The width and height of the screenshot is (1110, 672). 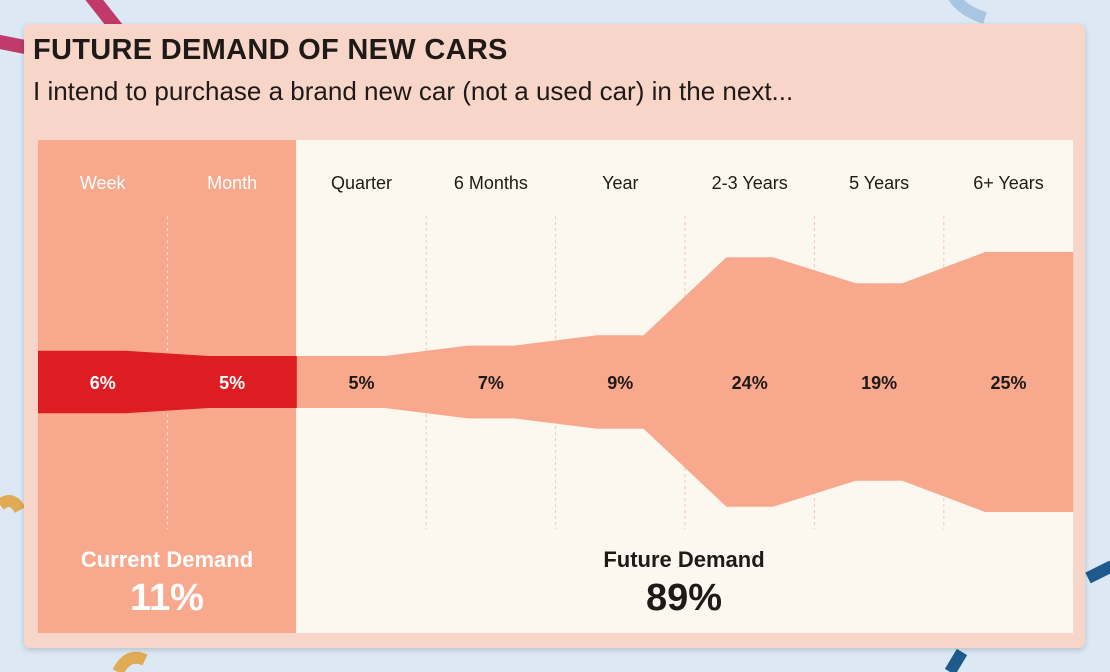 What do you see at coordinates (103, 383) in the screenshot?
I see `data-label: 6%` at bounding box center [103, 383].